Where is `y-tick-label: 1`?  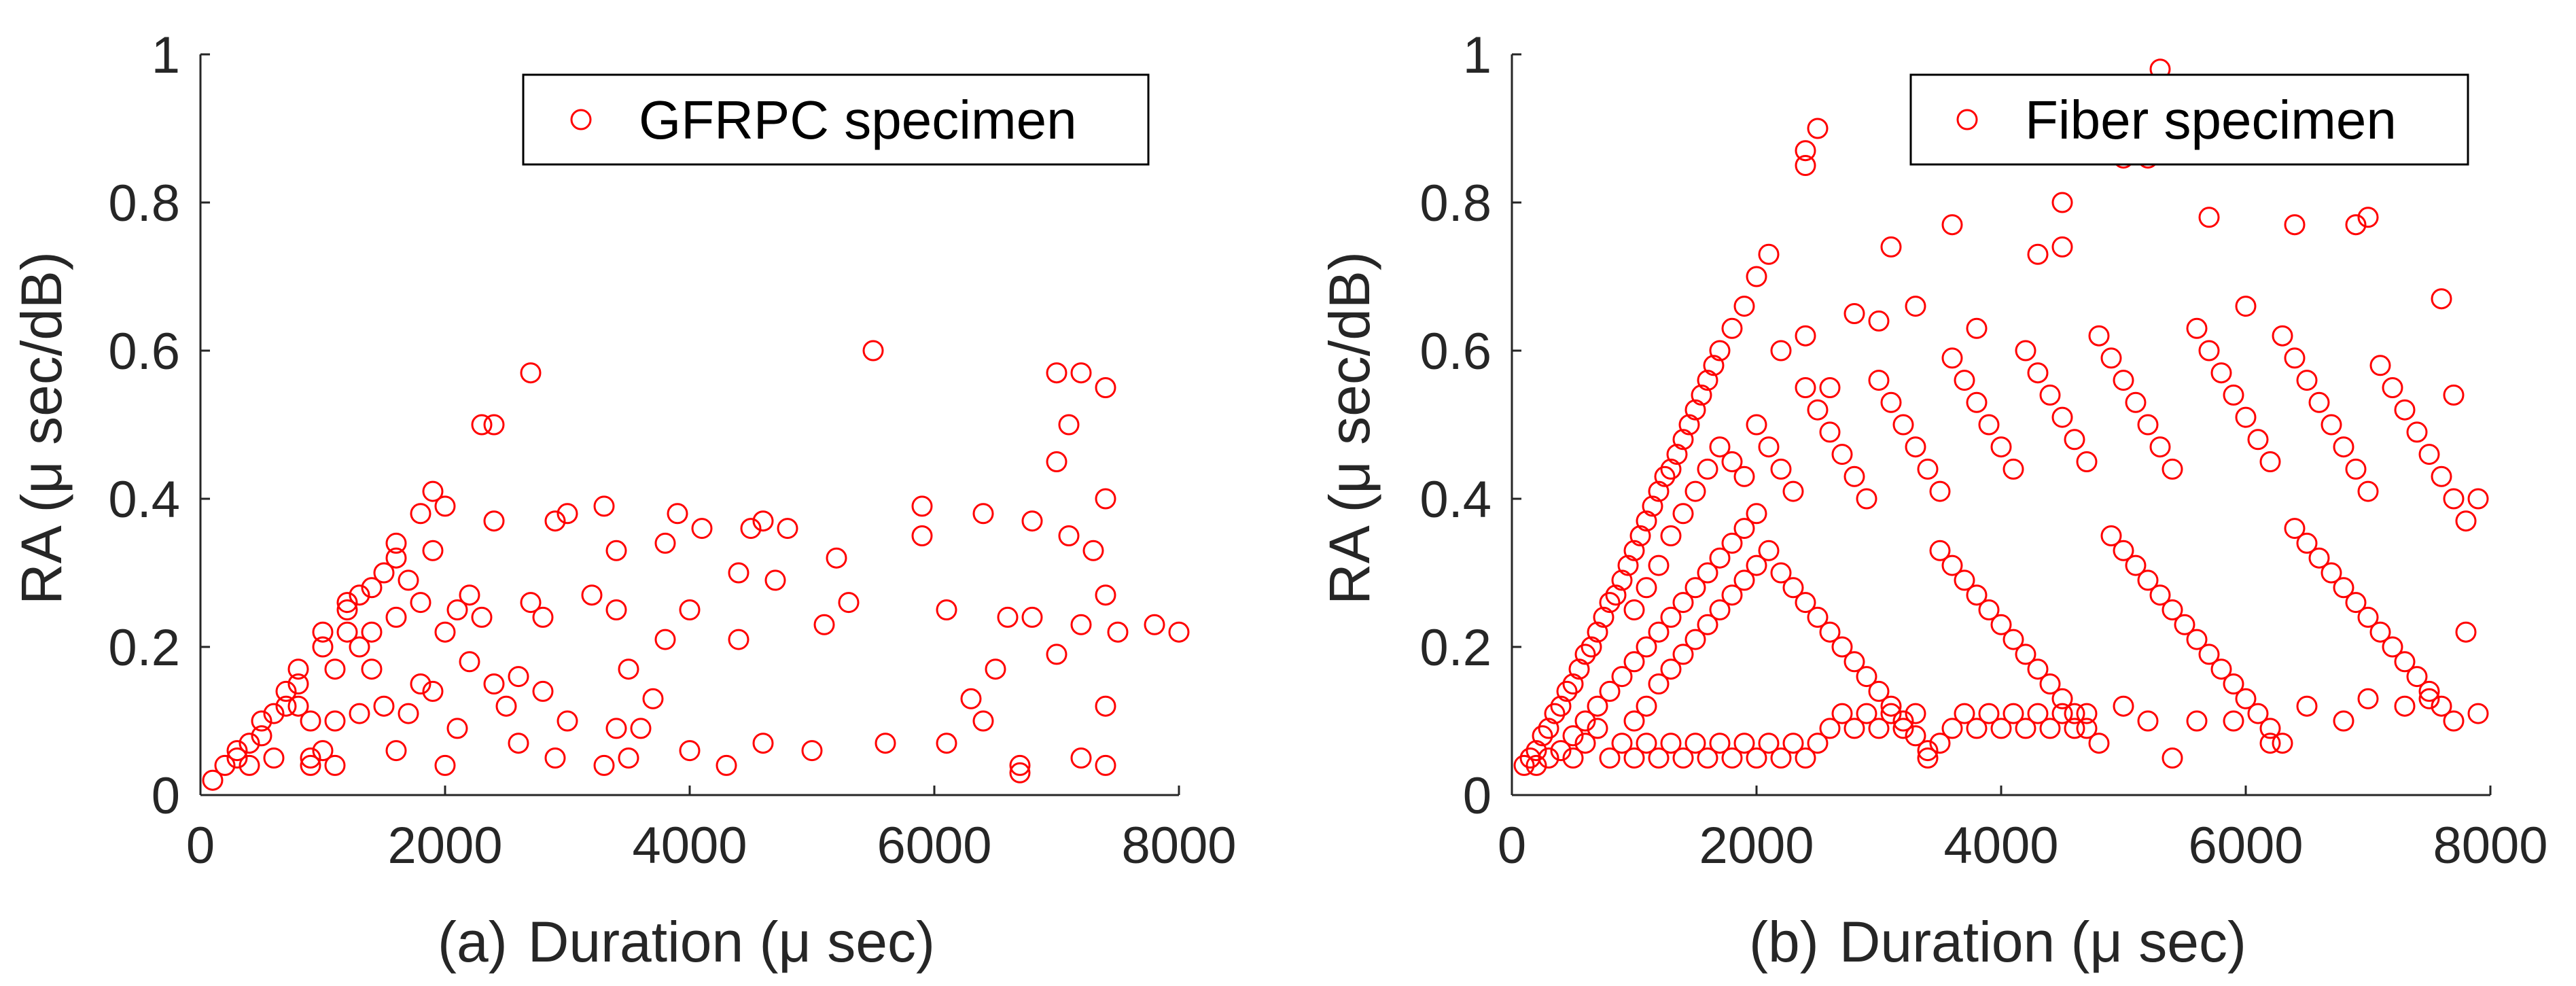
y-tick-label: 1 is located at coordinates (166, 55).